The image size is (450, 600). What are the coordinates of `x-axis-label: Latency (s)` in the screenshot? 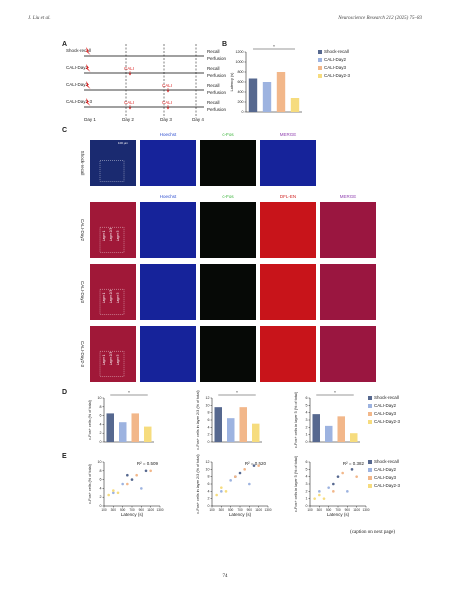 It's located at (132, 514).